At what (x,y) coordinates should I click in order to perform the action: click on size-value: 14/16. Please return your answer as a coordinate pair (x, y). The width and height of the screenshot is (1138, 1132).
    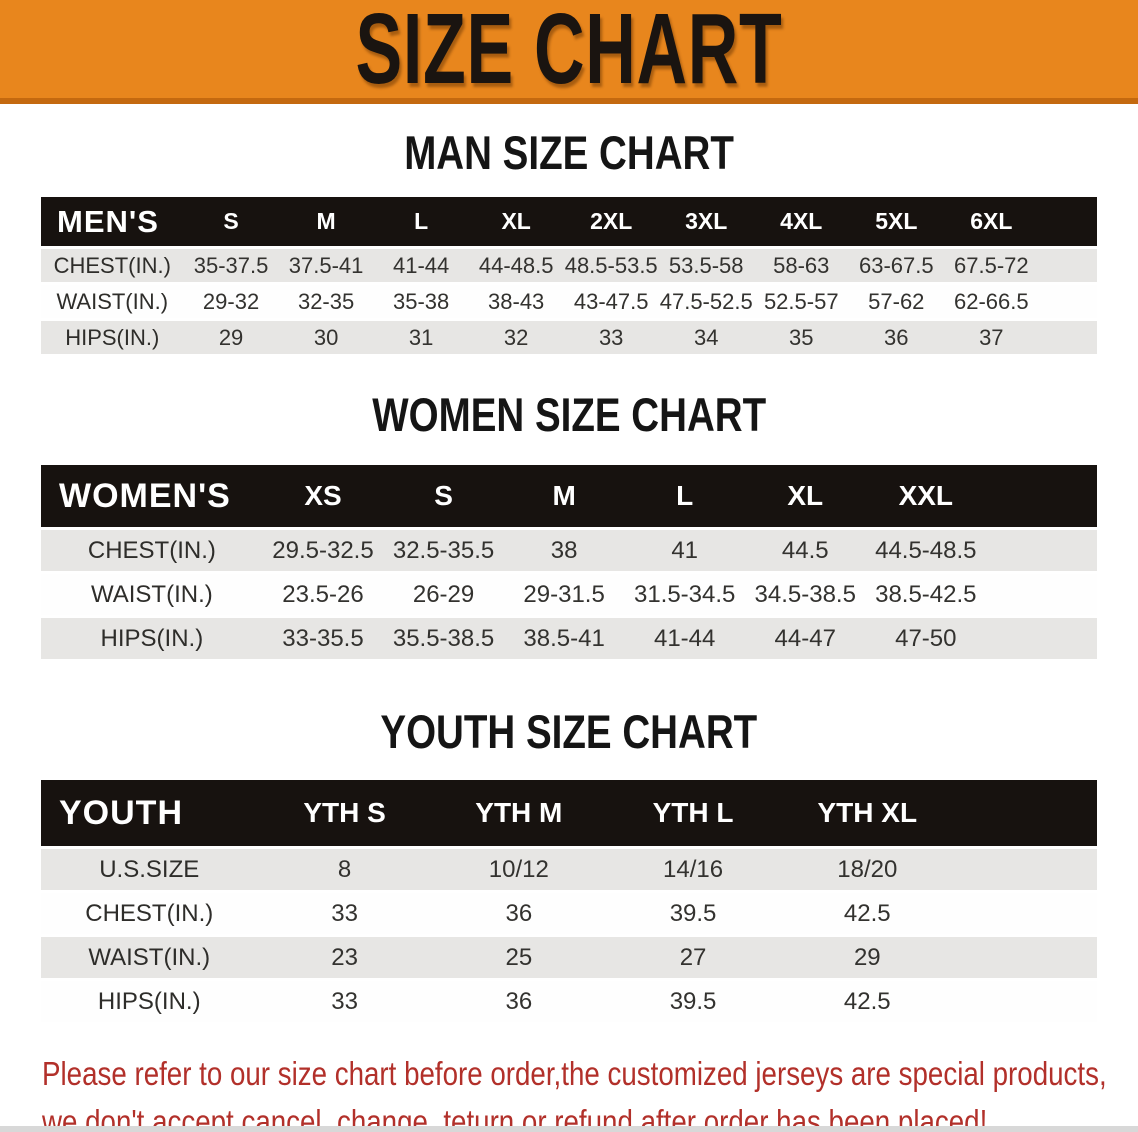
    Looking at the image, I should click on (693, 869).